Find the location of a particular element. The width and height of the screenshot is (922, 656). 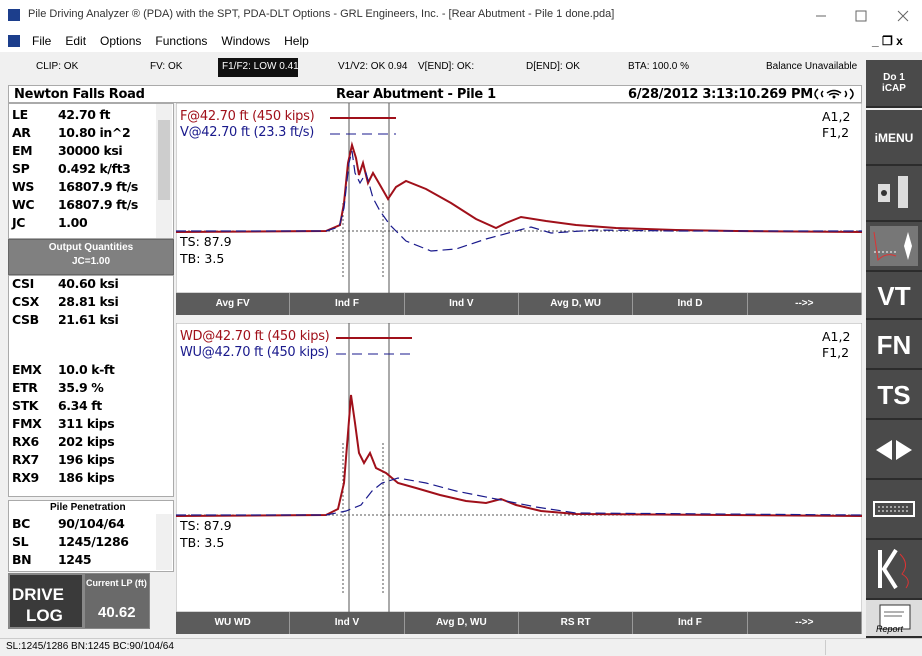

wave-button is located at coordinates (894, 247).